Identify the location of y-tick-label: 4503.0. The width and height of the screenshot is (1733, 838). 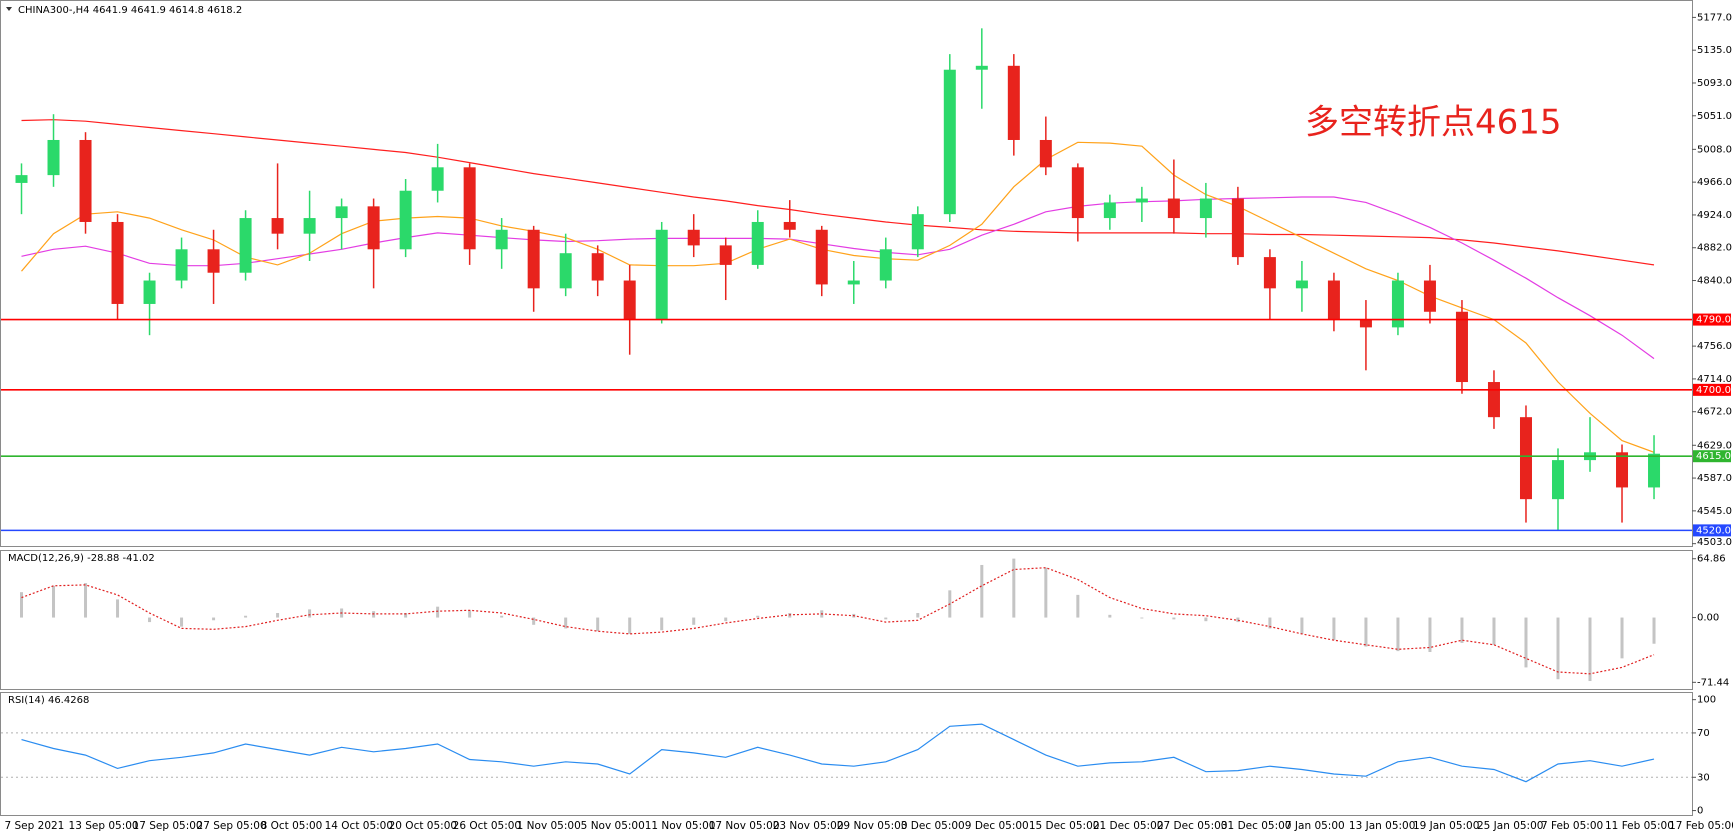
(1714, 542).